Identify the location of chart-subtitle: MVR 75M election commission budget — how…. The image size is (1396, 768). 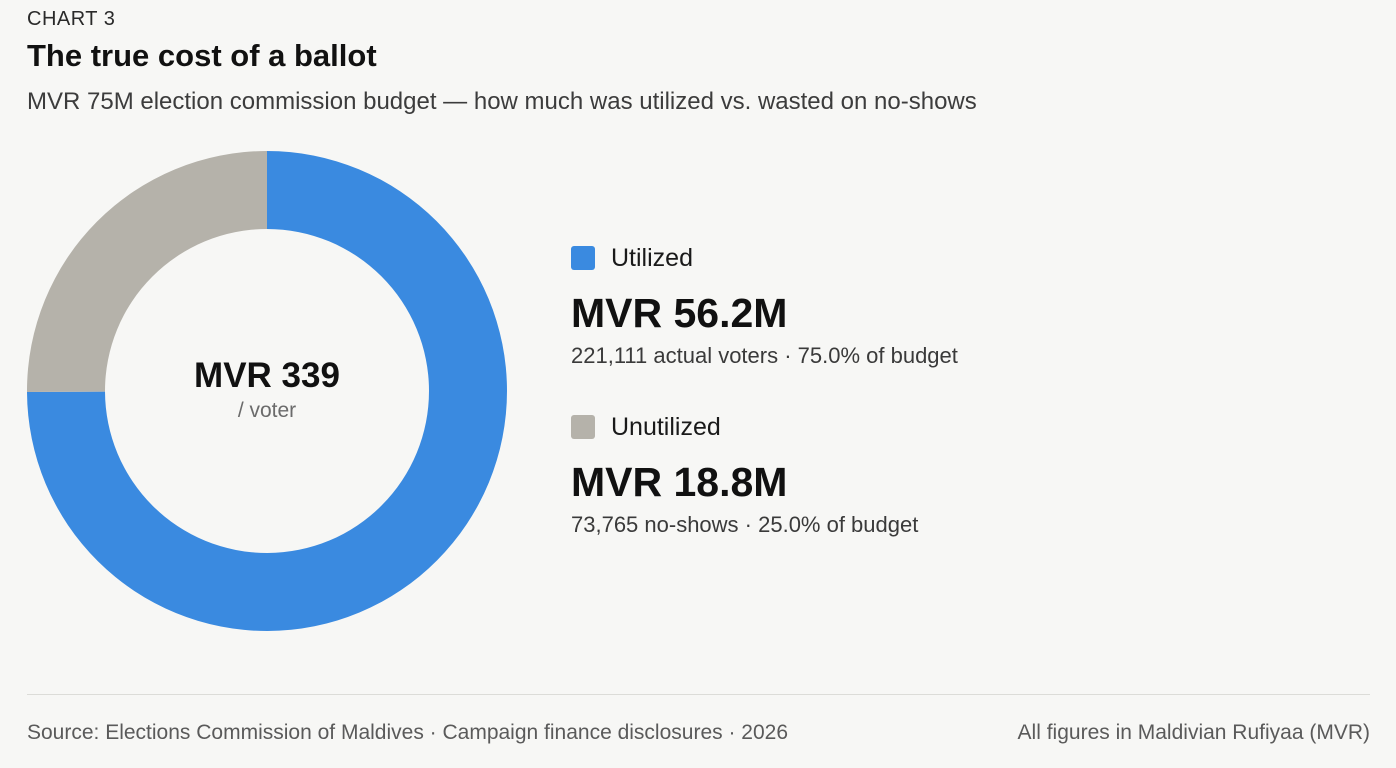
(502, 101).